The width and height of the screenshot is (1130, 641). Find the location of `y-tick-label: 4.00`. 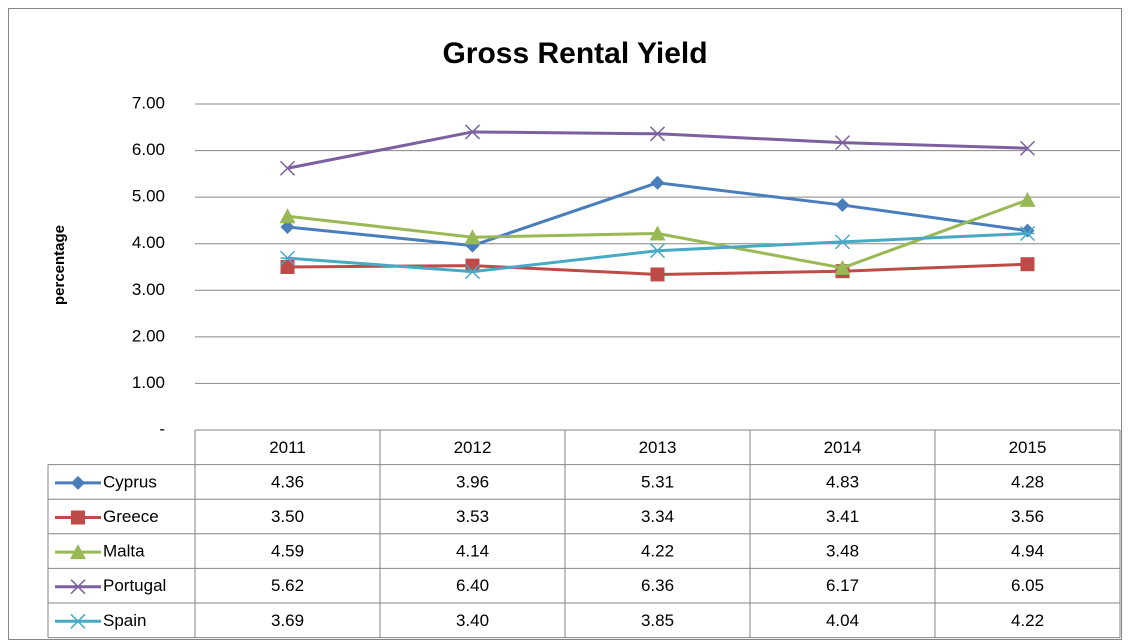

y-tick-label: 4.00 is located at coordinates (148, 242).